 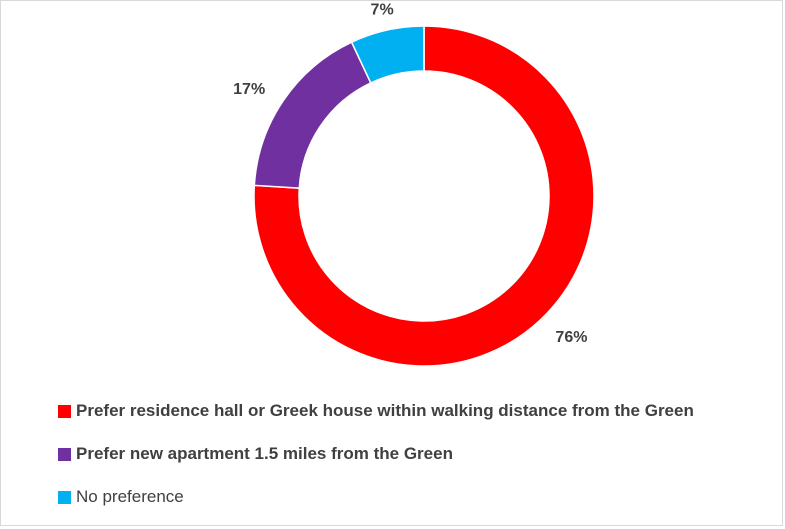 I want to click on data-label-no-preference: 7%, so click(x=382, y=10).